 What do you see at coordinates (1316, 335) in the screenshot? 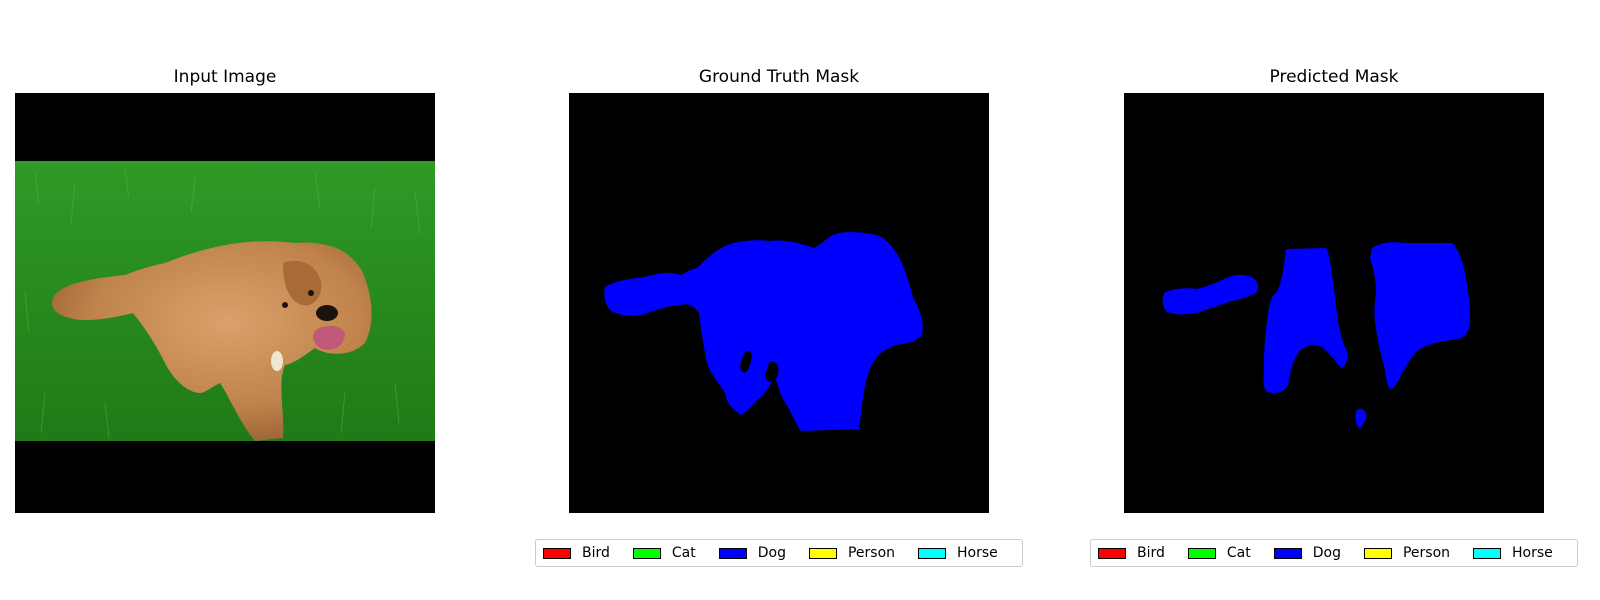
I see `predicted-dog-regions` at bounding box center [1316, 335].